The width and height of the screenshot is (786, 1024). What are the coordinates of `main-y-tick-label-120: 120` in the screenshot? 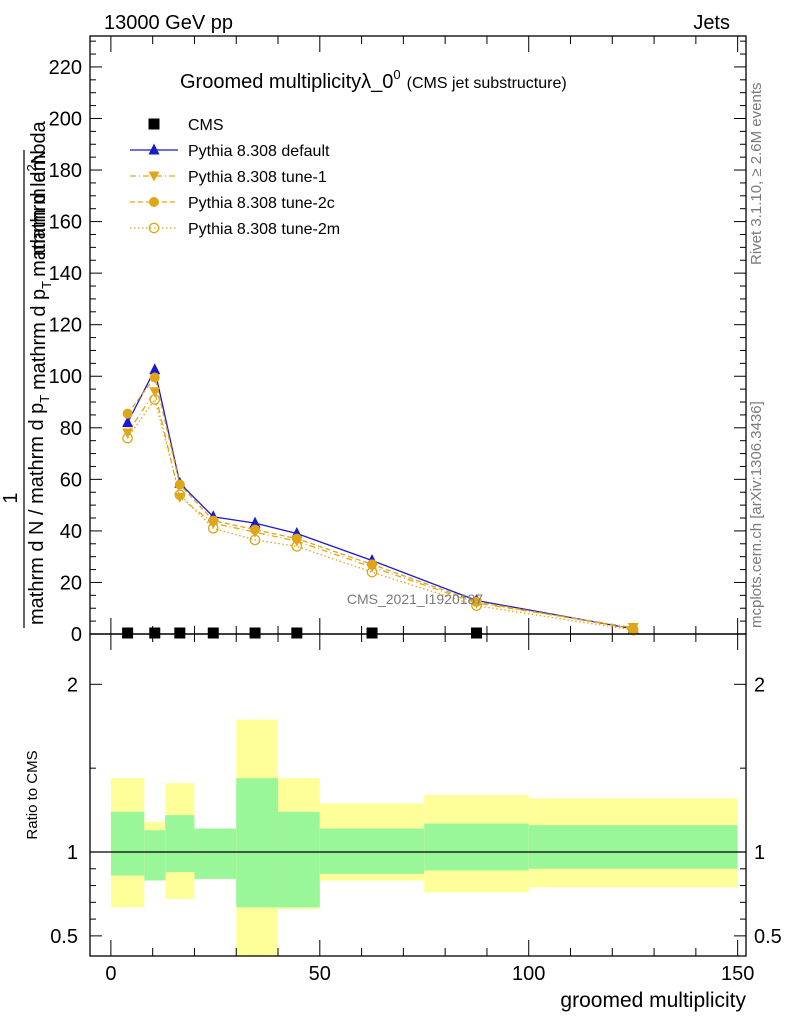 It's located at (65, 326).